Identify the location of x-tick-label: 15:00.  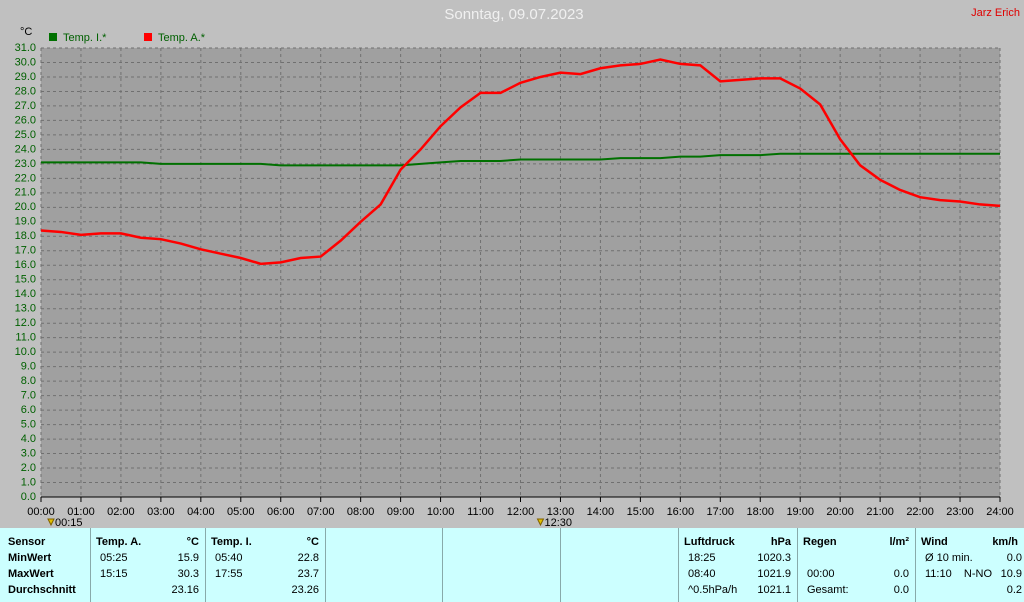
(641, 512).